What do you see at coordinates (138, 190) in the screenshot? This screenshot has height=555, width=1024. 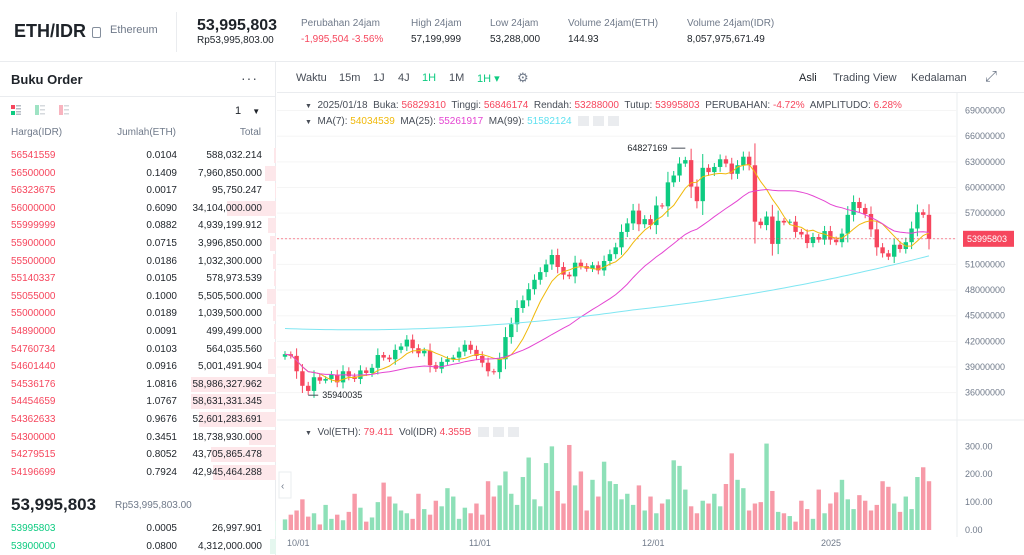 I see `order-row: 56323675 0.0017 95,750.247` at bounding box center [138, 190].